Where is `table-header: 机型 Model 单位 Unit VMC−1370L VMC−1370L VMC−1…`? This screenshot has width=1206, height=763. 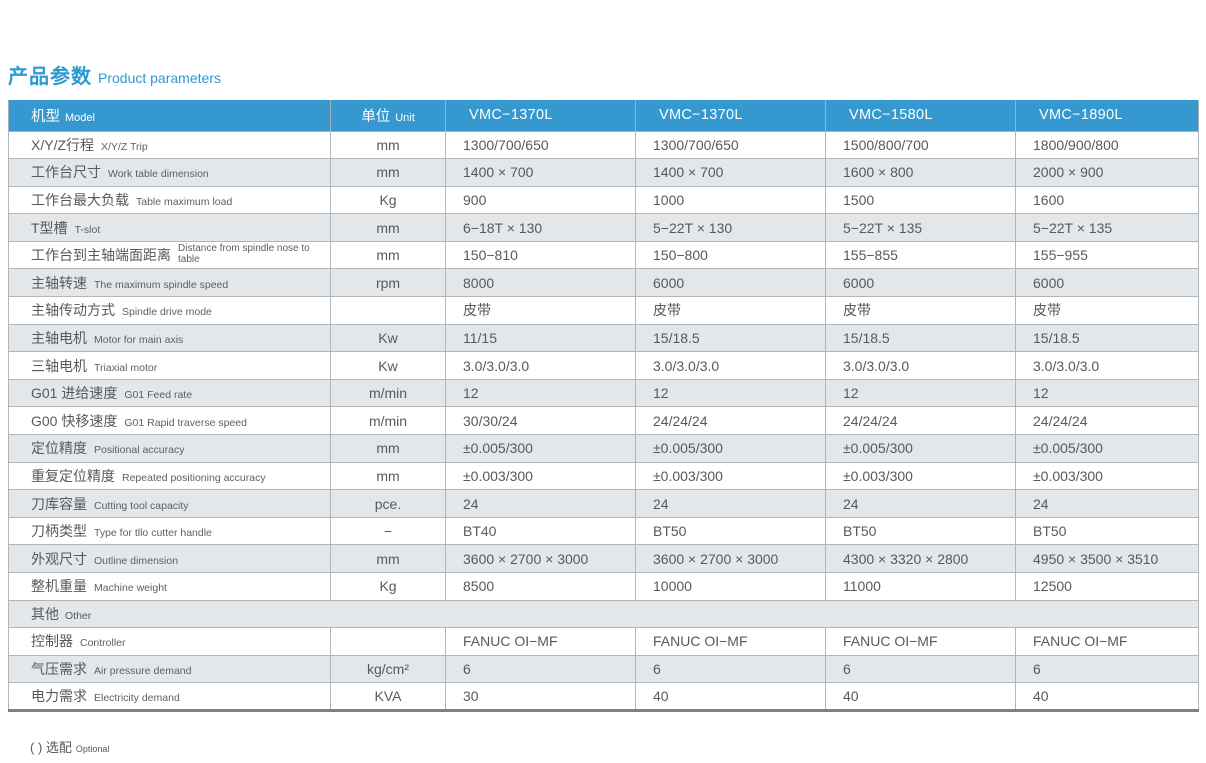
table-header: 机型 Model 单位 Unit VMC−1370L VMC−1370L VMC−1… is located at coordinates (603, 116).